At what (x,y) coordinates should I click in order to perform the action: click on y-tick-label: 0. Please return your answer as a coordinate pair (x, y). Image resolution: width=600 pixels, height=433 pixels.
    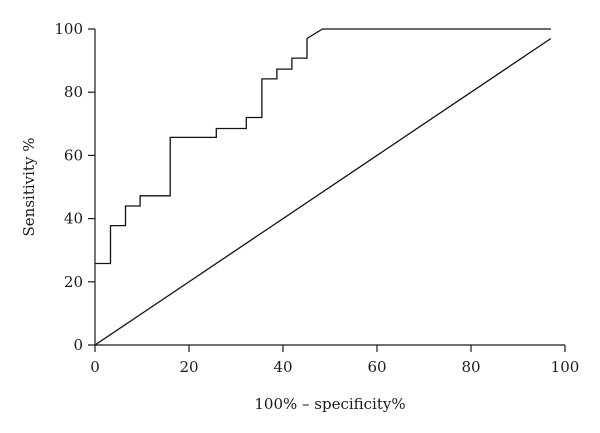
    Looking at the image, I should click on (78, 345).